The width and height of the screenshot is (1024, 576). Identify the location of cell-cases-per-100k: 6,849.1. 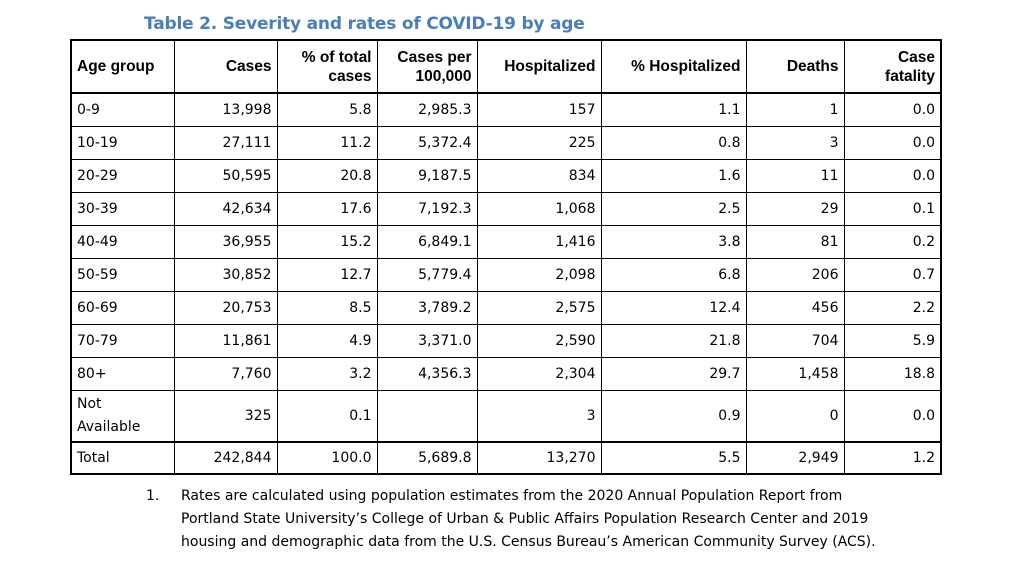
(427, 242).